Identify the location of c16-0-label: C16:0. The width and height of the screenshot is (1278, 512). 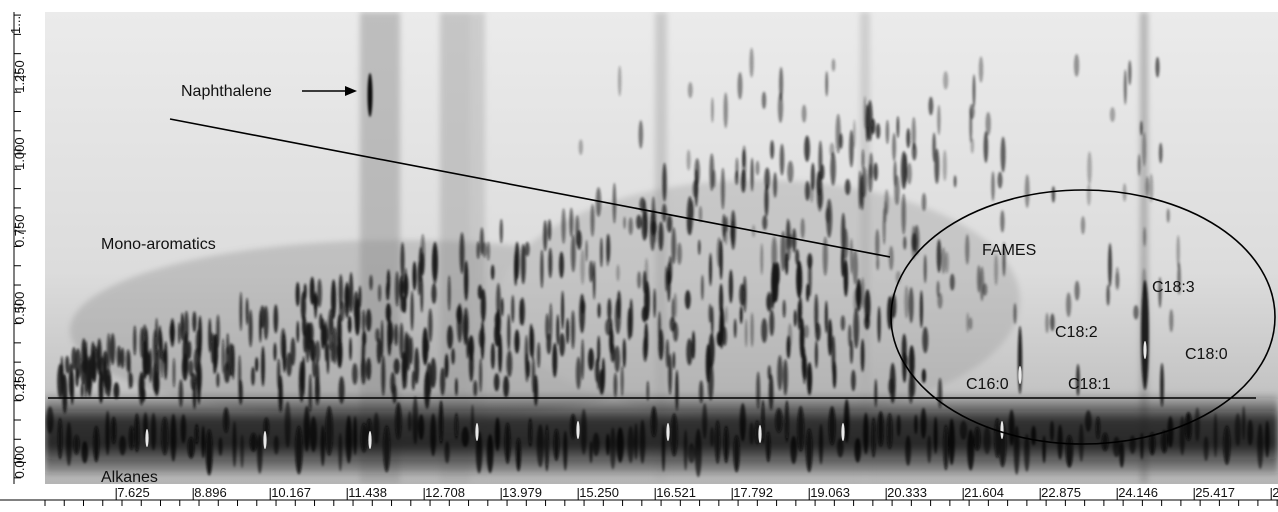
(987, 384).